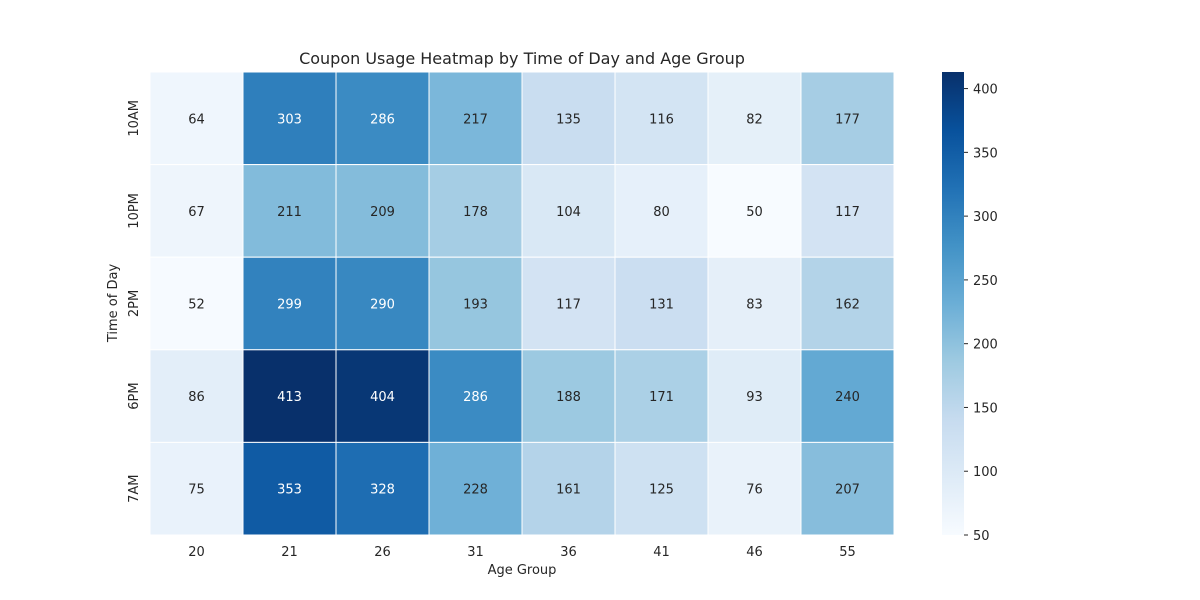  I want to click on cell-value-label: 353, so click(289, 490).